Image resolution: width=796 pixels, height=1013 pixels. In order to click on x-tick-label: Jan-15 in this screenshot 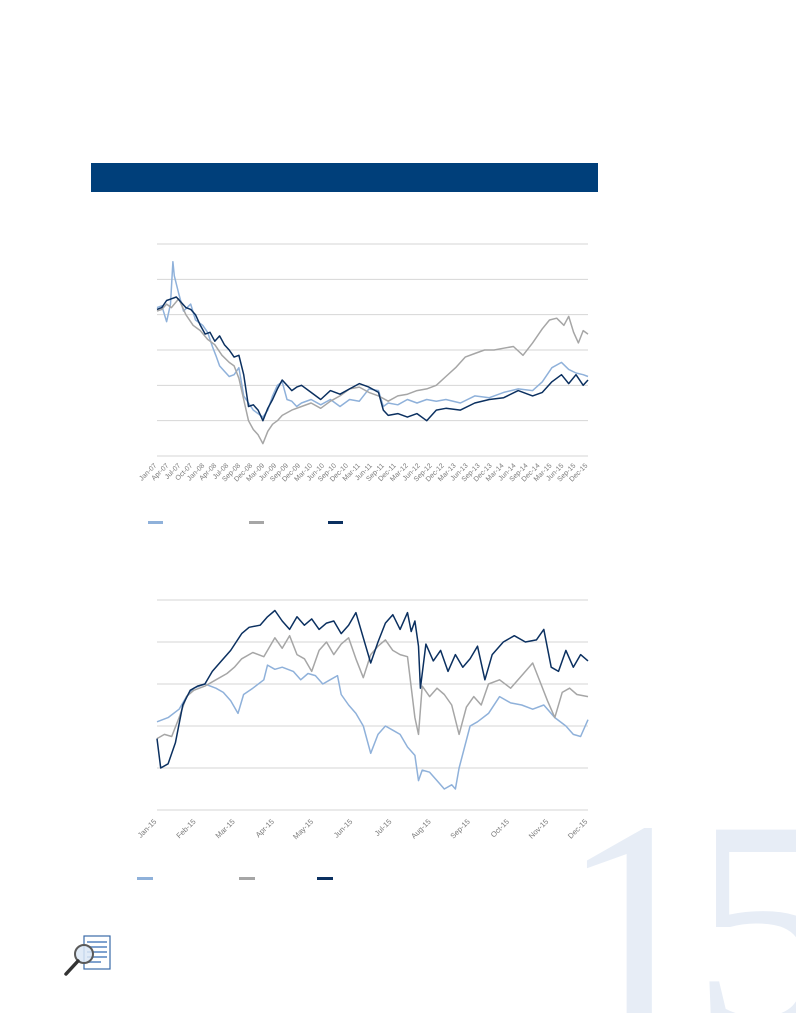, I will do `click(147, 828)`.